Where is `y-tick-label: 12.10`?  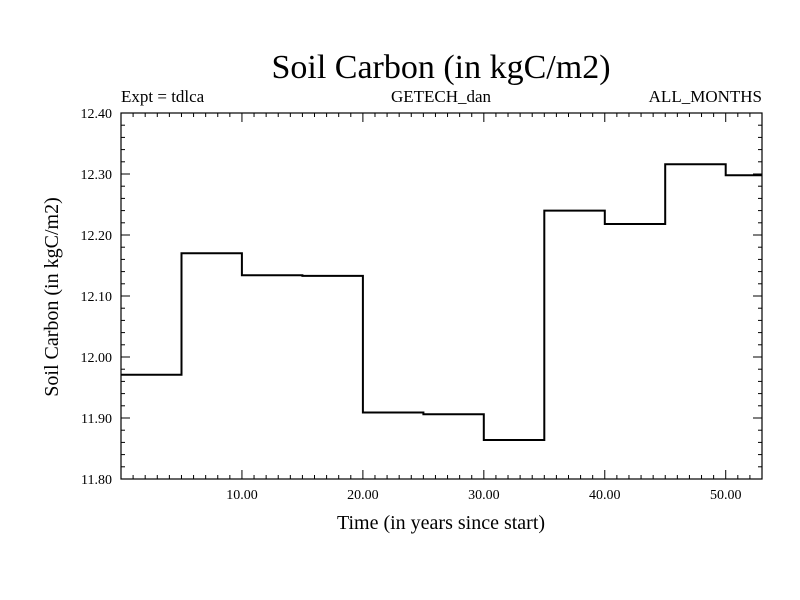
y-tick-label: 12.10 is located at coordinates (97, 297).